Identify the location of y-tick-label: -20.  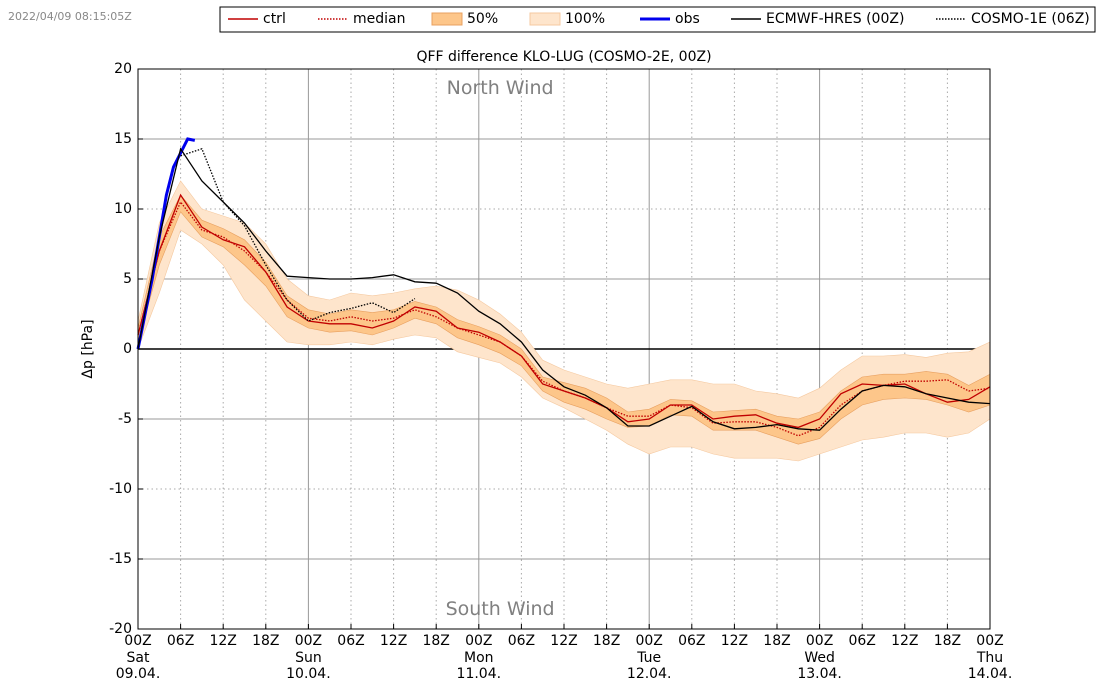
(120, 629).